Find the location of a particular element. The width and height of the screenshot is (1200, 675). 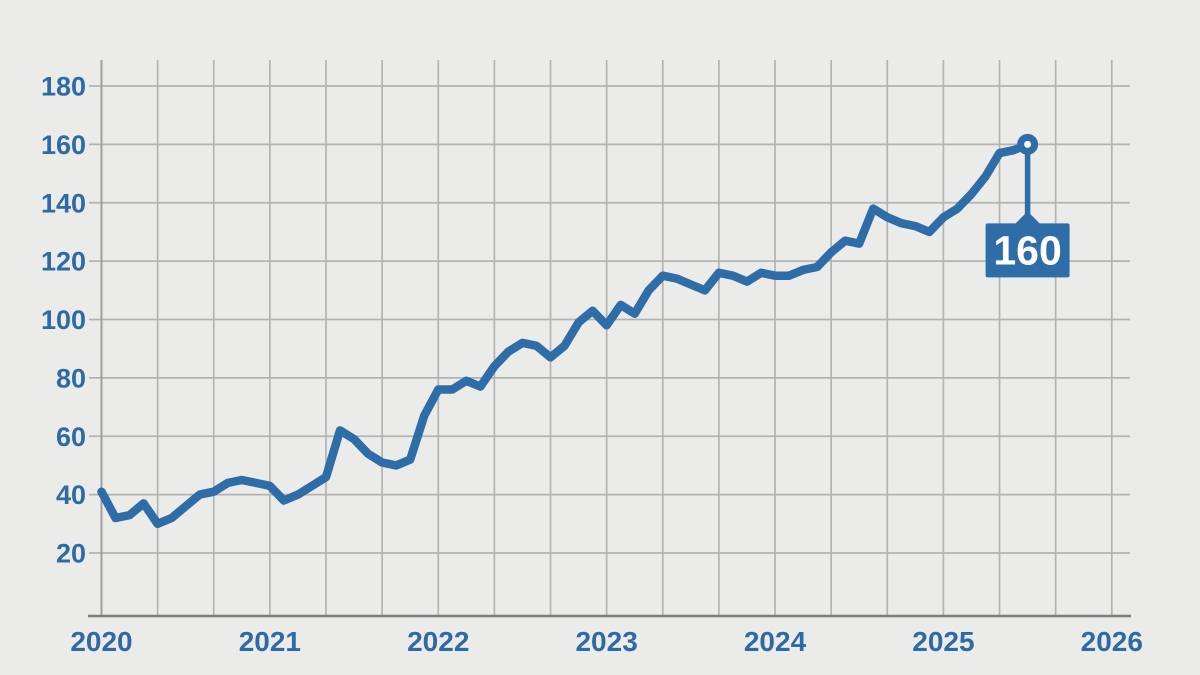

x-tick-label: 2026 is located at coordinates (1112, 641).